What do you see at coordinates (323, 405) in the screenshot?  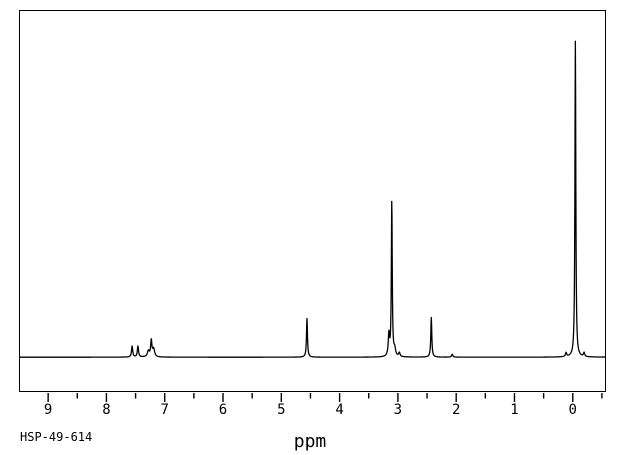 I see `x-axis: 9 8 7 6 5 4 3 2 1 0` at bounding box center [323, 405].